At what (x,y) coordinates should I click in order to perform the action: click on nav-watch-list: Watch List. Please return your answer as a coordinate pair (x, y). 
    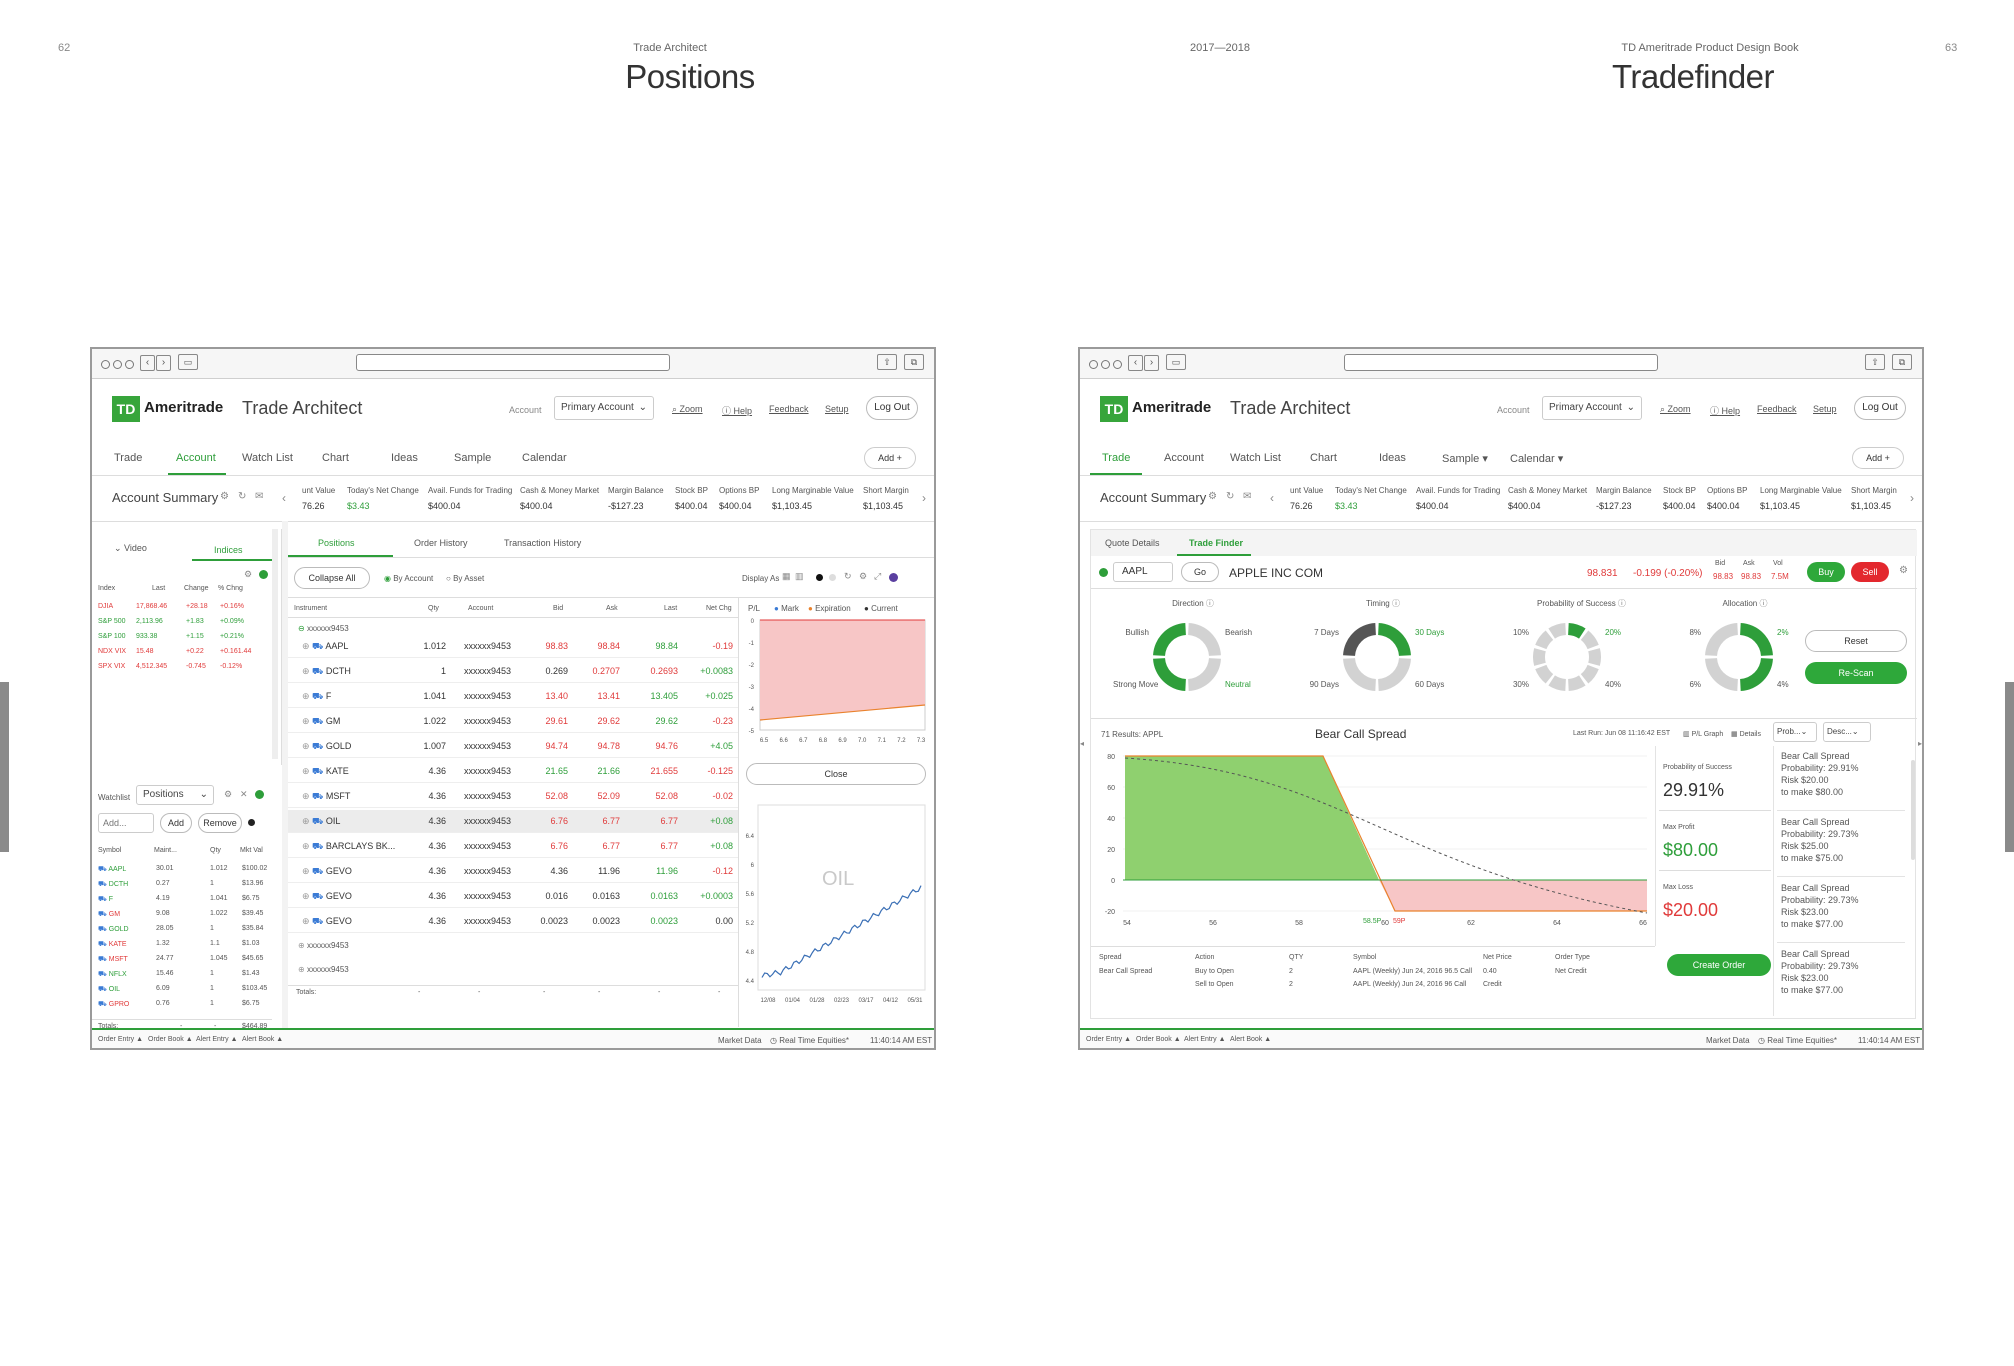
    Looking at the image, I should click on (1255, 458).